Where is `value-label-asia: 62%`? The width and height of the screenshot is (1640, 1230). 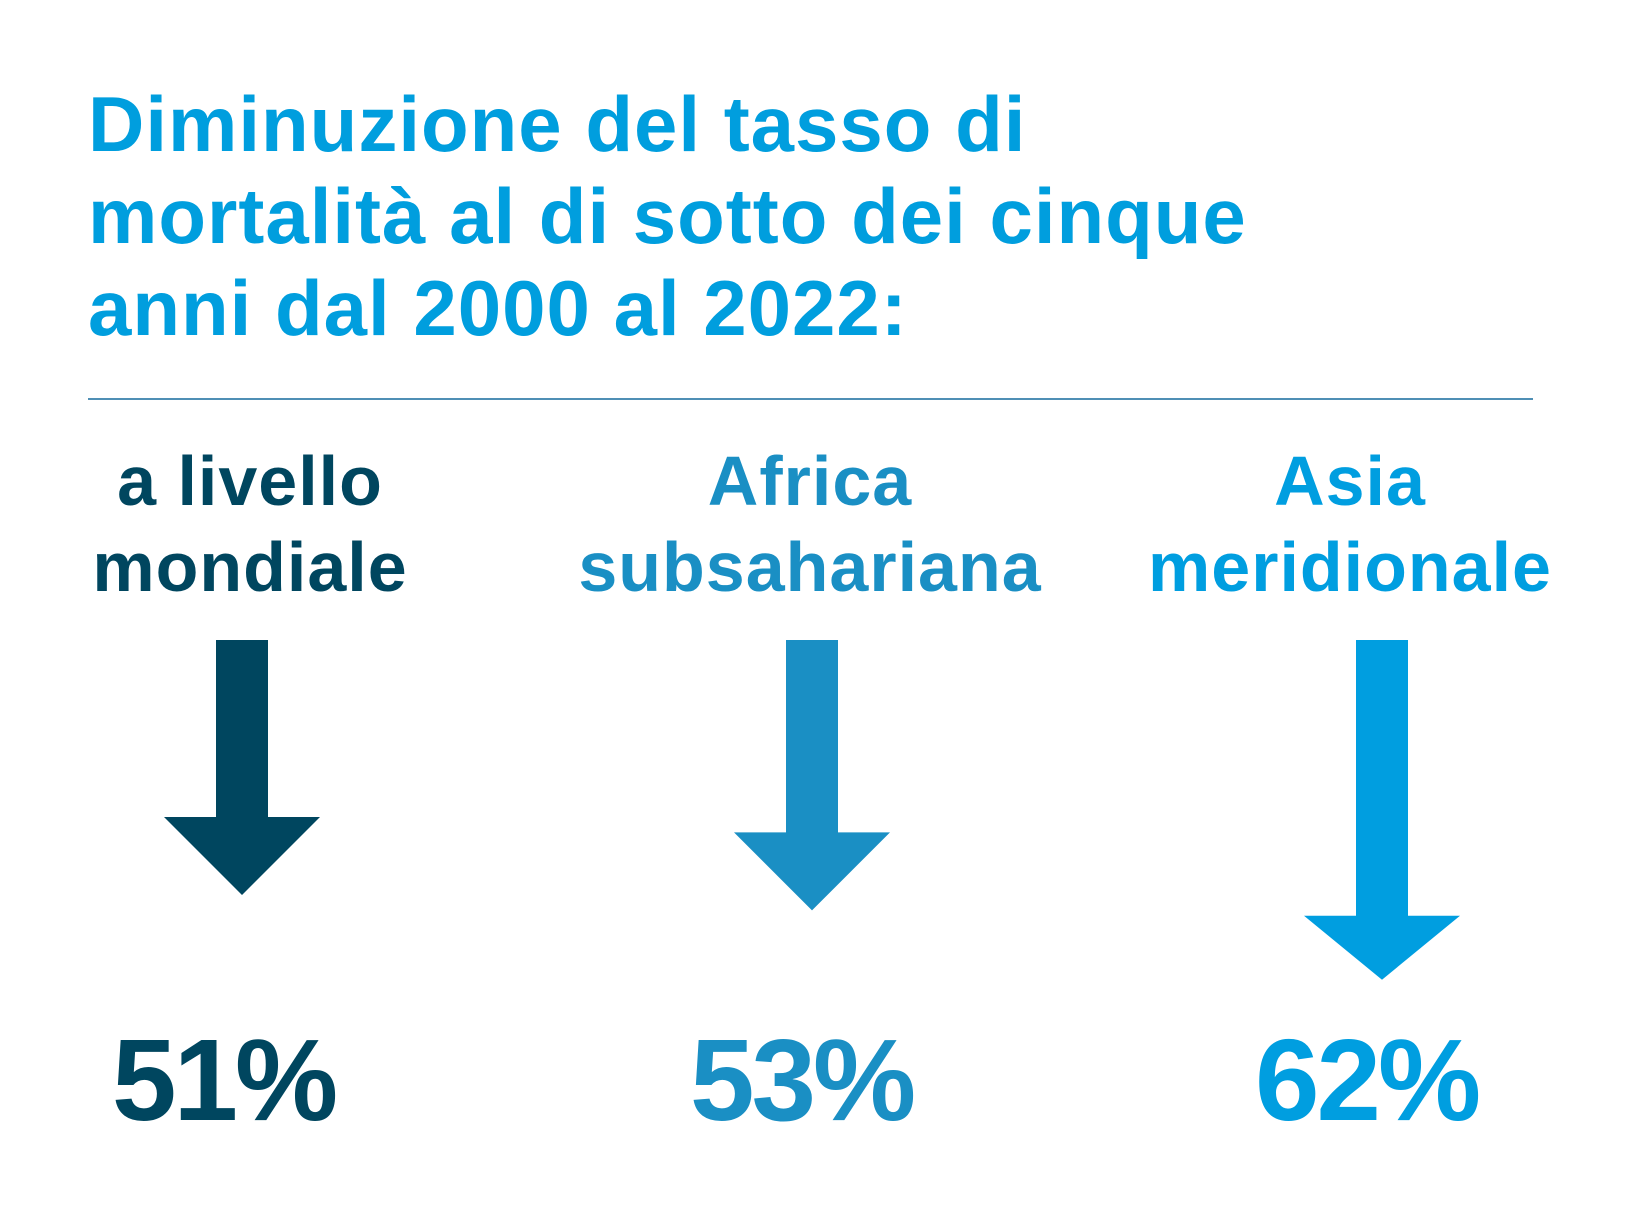
value-label-asia: 62% is located at coordinates (1368, 1080).